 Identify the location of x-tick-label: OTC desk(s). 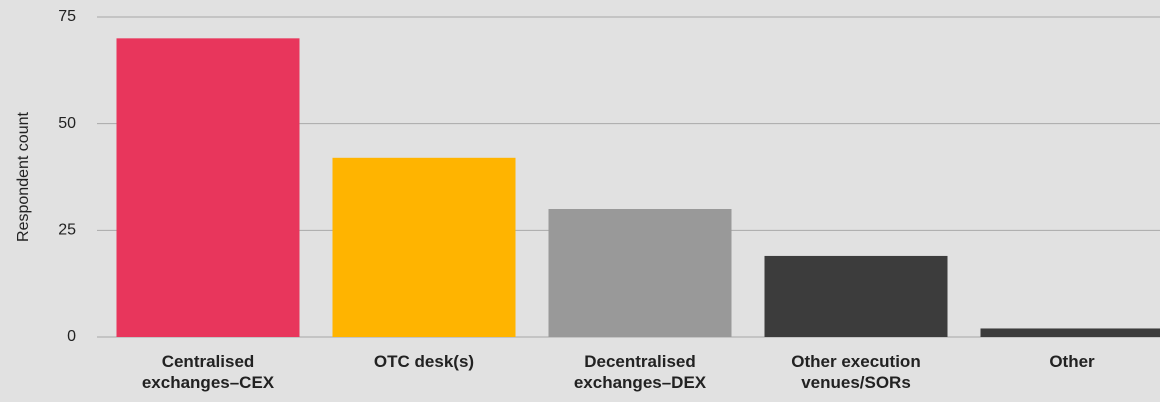
(424, 361).